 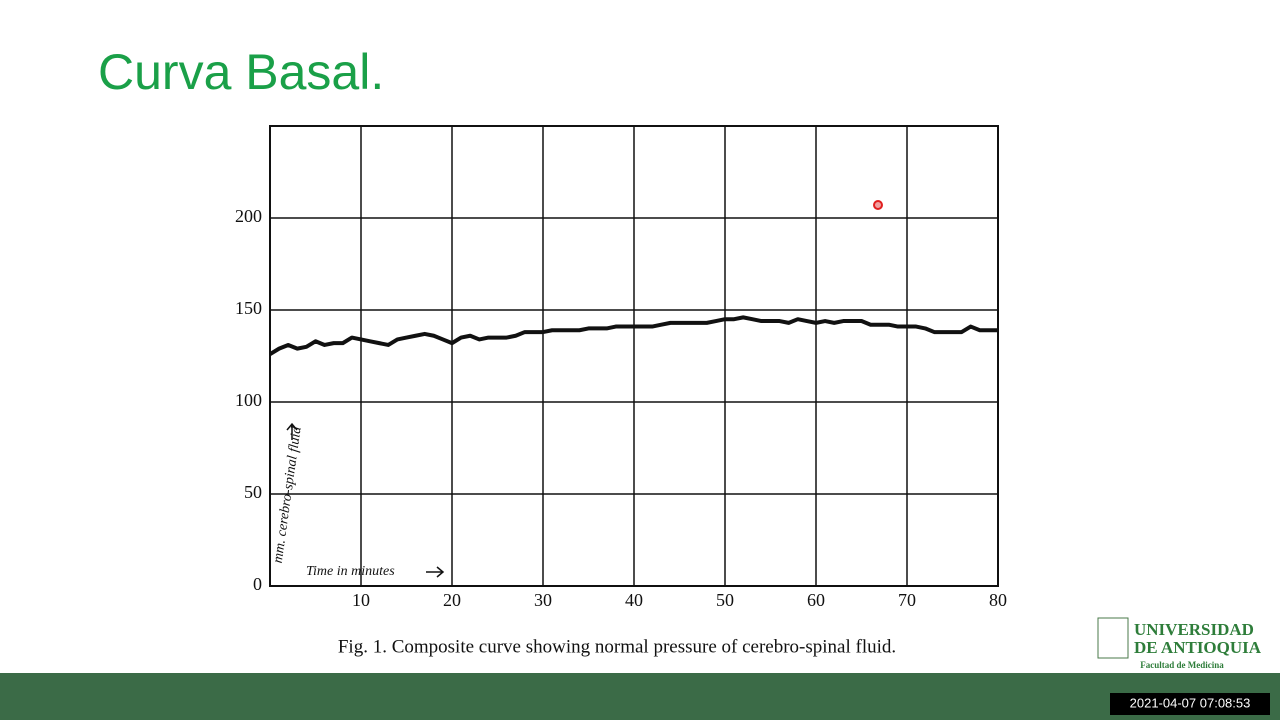 What do you see at coordinates (248, 308) in the screenshot?
I see `y-tick-label: 150` at bounding box center [248, 308].